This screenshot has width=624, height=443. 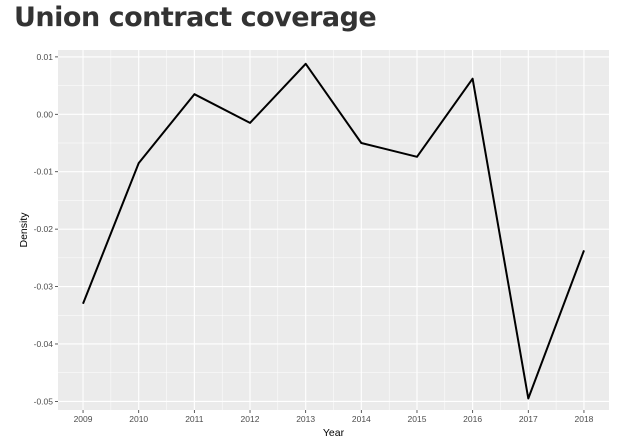 I want to click on x-tick-label: 2012, so click(x=250, y=419).